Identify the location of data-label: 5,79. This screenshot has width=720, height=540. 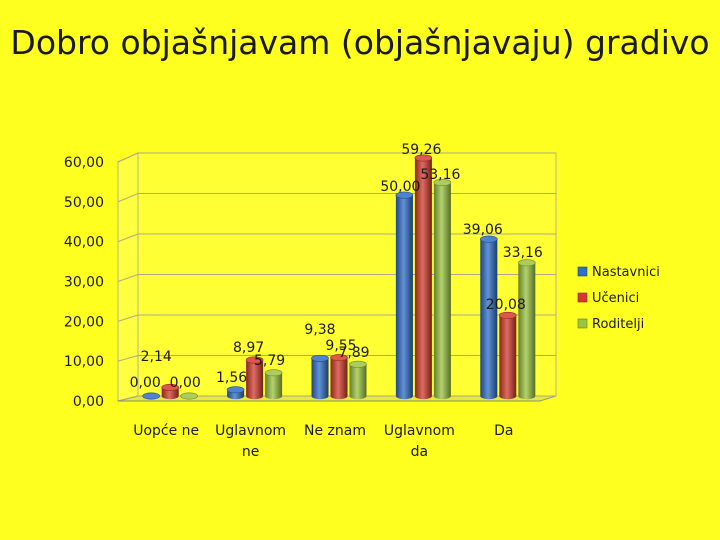
(269, 361).